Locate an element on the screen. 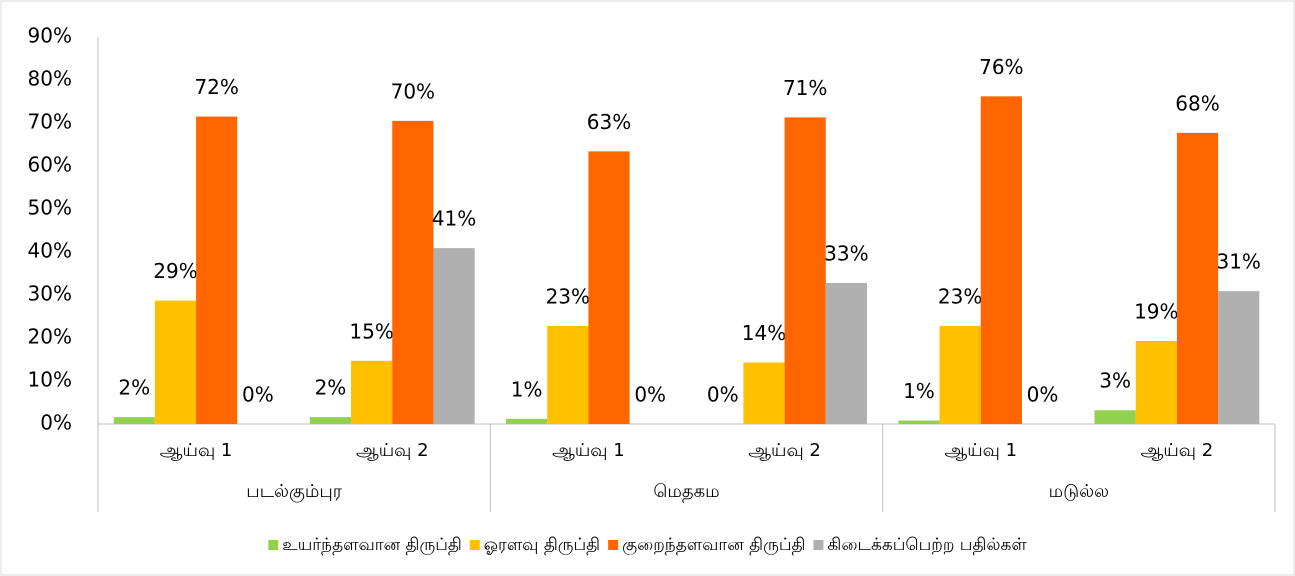 Image resolution: width=1295 pixels, height=576 pixels. data-label: 14% is located at coordinates (764, 333).